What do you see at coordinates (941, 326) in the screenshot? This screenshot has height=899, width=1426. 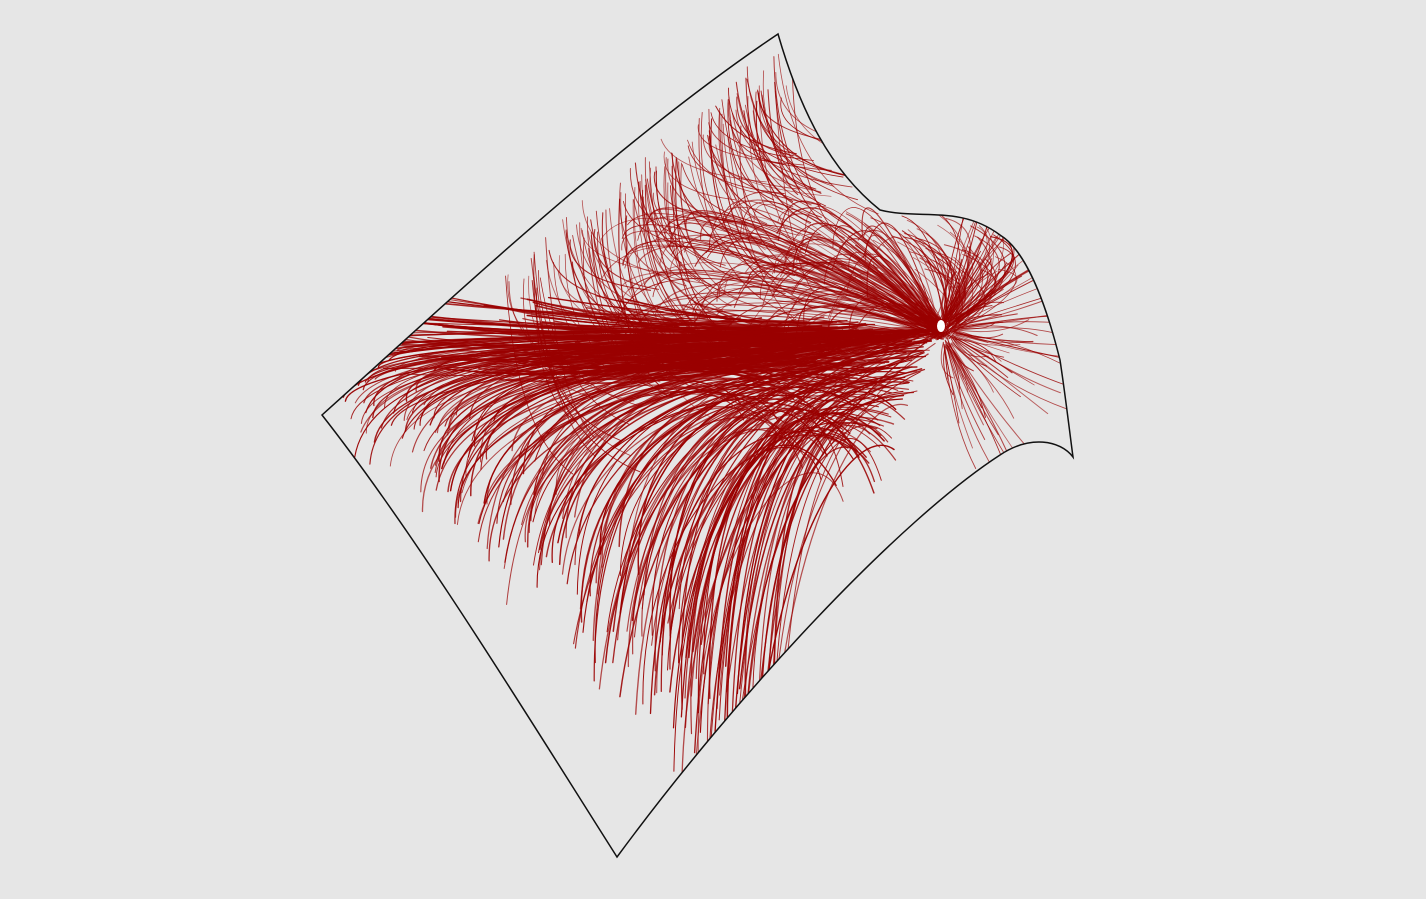 I see `critical-point-marker` at bounding box center [941, 326].